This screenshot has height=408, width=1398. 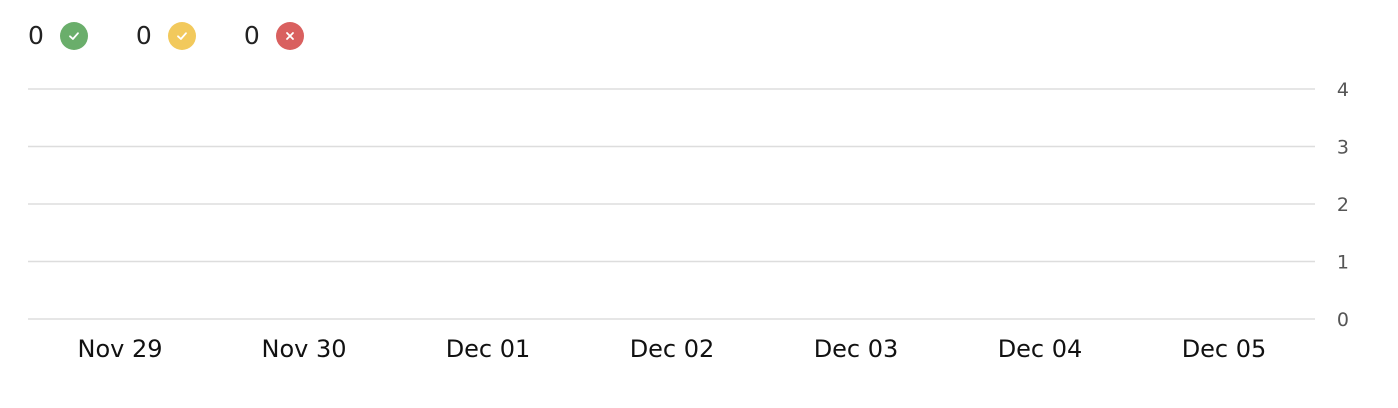 I want to click on y-tick-label: 1, so click(x=1343, y=263).